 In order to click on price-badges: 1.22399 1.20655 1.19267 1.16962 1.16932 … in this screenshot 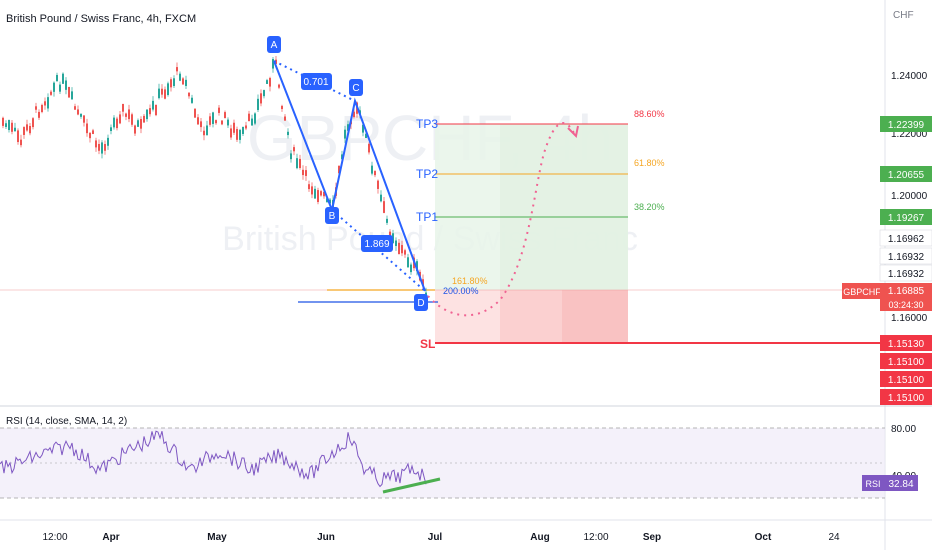, I will do `click(887, 260)`.